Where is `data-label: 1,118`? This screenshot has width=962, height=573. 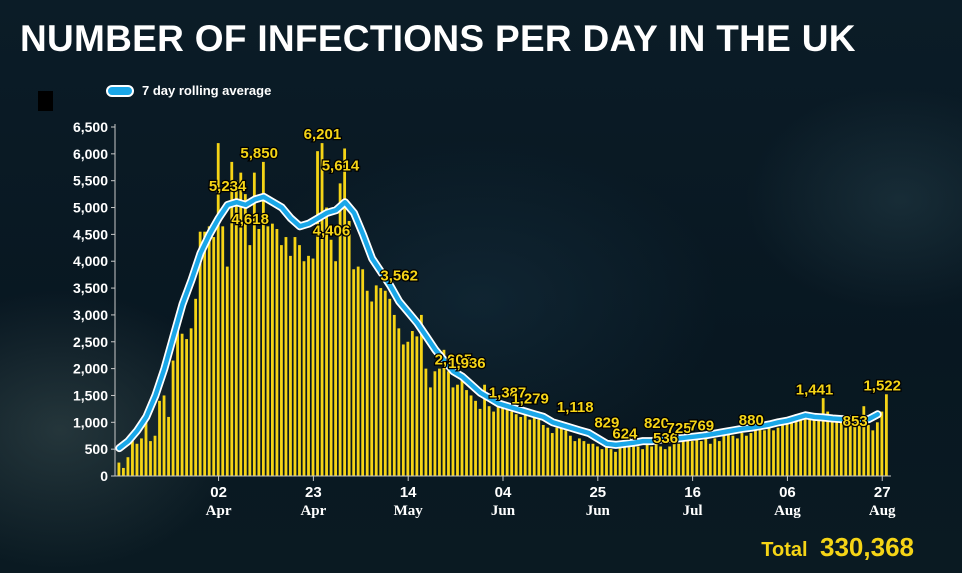 data-label: 1,118 is located at coordinates (575, 407).